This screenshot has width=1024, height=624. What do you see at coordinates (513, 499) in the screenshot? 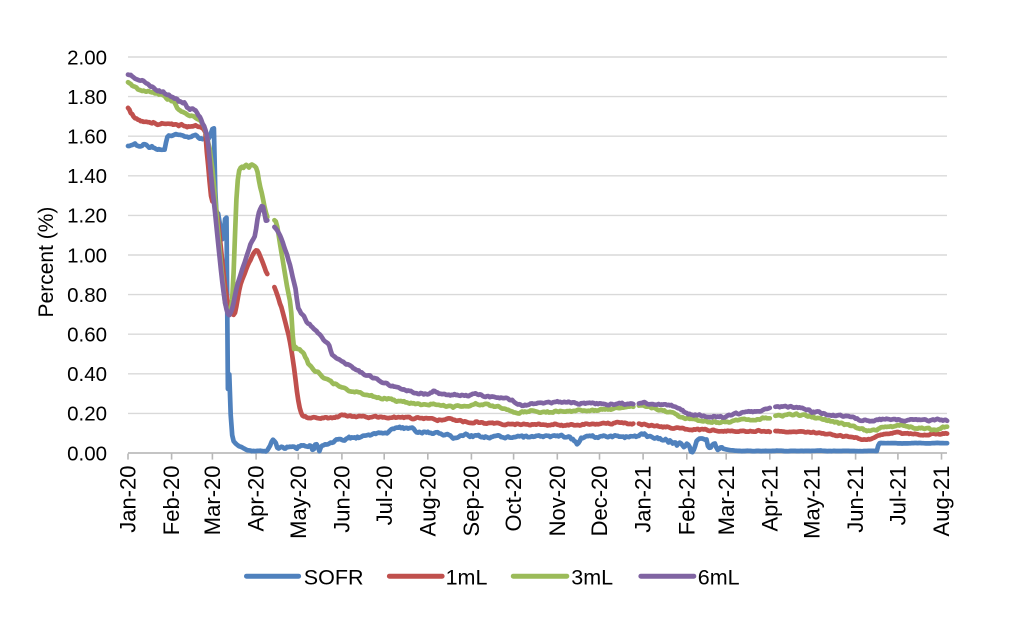
I see `svg-text: Oct-20` at bounding box center [513, 499].